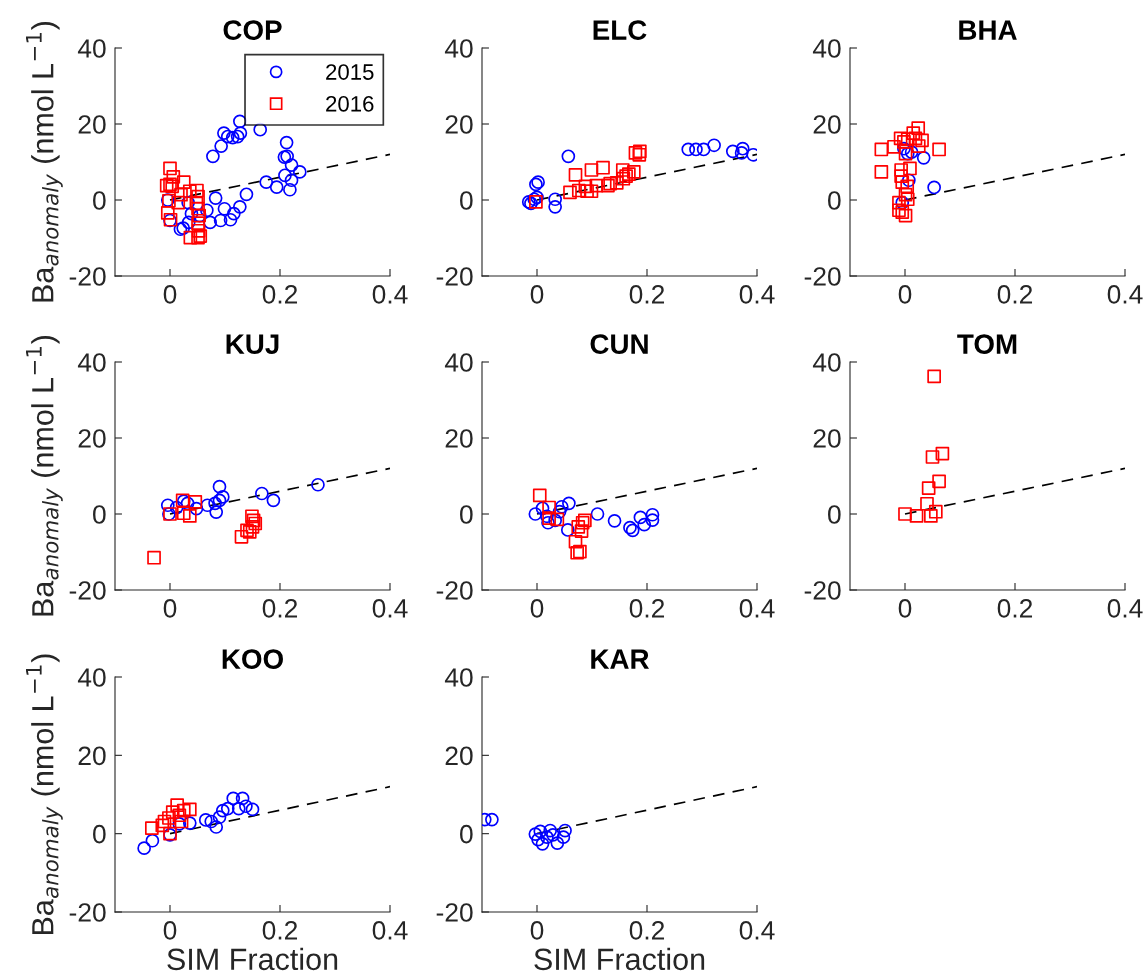 The width and height of the screenshot is (1143, 975). Describe the element at coordinates (620, 30) in the screenshot. I see `chart-title: ELC` at that location.